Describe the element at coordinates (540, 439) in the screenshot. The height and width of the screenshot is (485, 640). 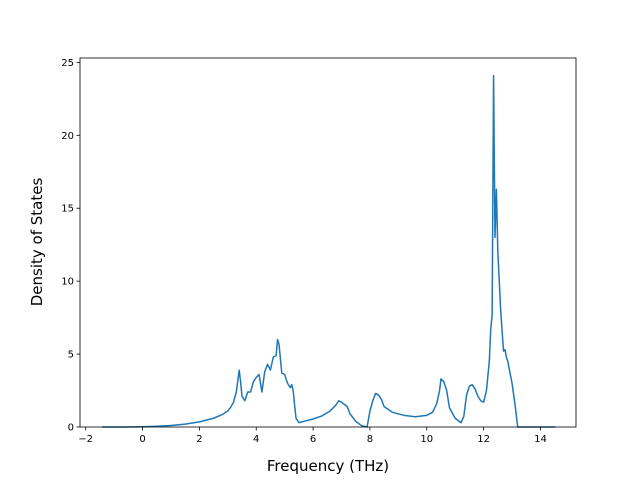
I see `x-tick-label: 14` at that location.